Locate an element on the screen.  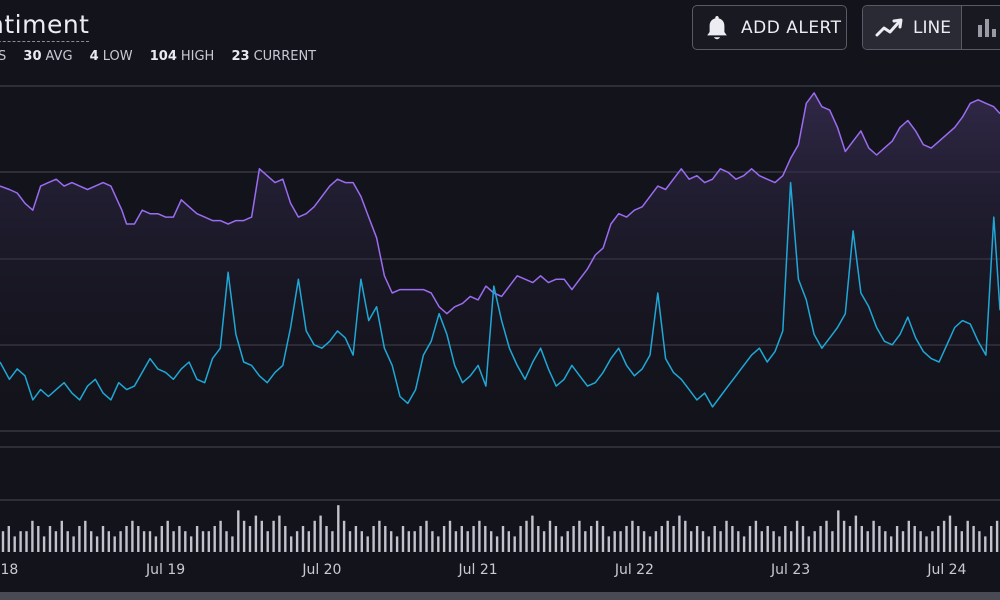
x-tick-label: Jul 24 is located at coordinates (946, 570).